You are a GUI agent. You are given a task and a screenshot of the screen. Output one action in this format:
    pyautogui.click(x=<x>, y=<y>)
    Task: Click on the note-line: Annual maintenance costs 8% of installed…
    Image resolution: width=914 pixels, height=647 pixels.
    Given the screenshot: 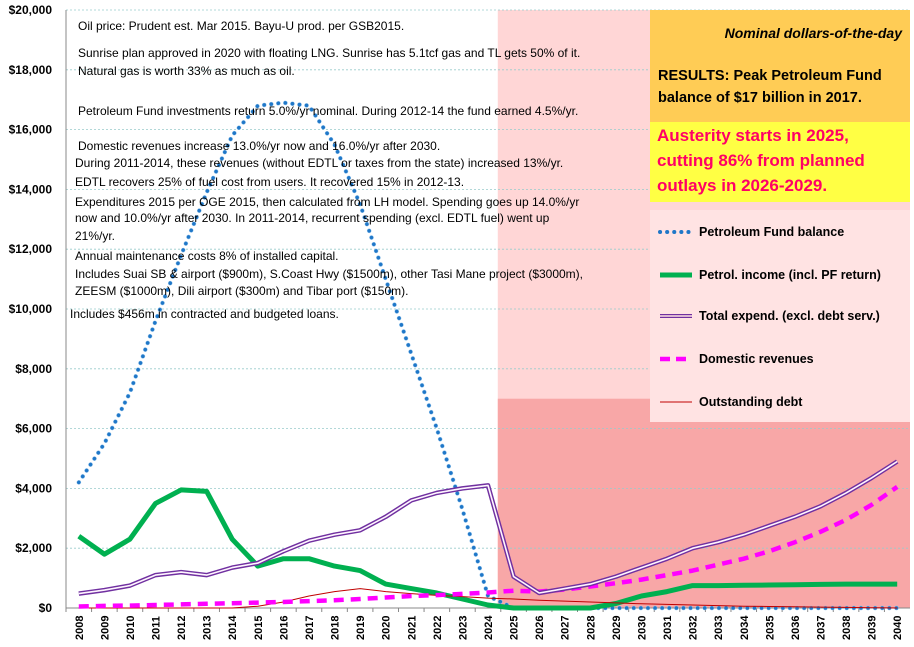 What is the action you would take?
    pyautogui.click(x=207, y=256)
    